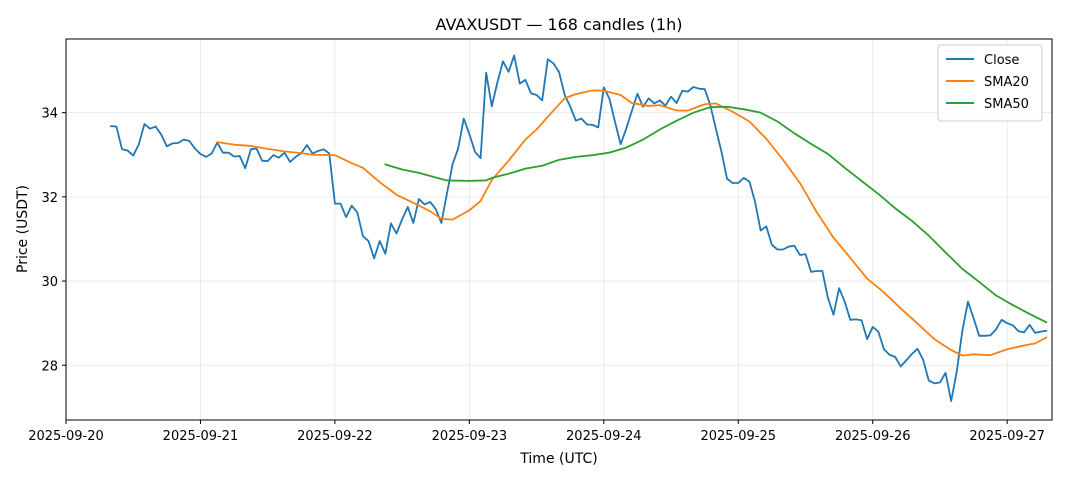  Describe the element at coordinates (558, 459) in the screenshot. I see `x-axis-label: Time (UTC)` at that location.